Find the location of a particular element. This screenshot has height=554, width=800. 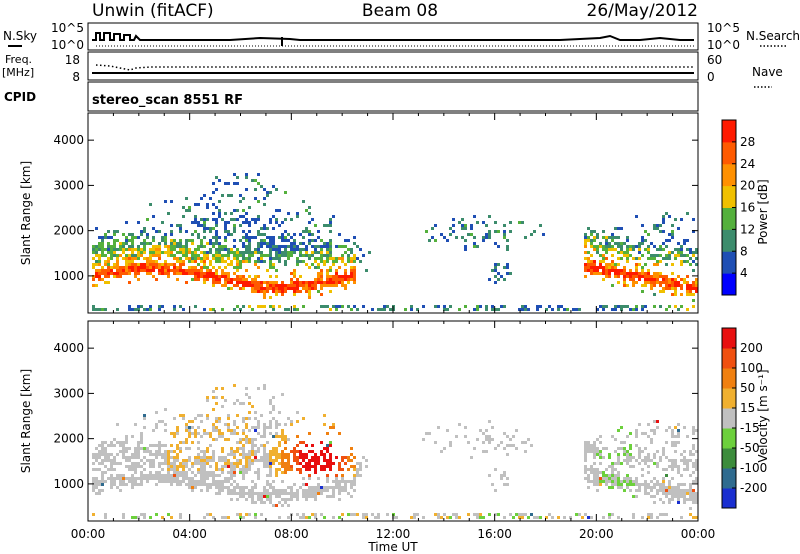

station-title: Unwin (fitACF) is located at coordinates (153, 11).